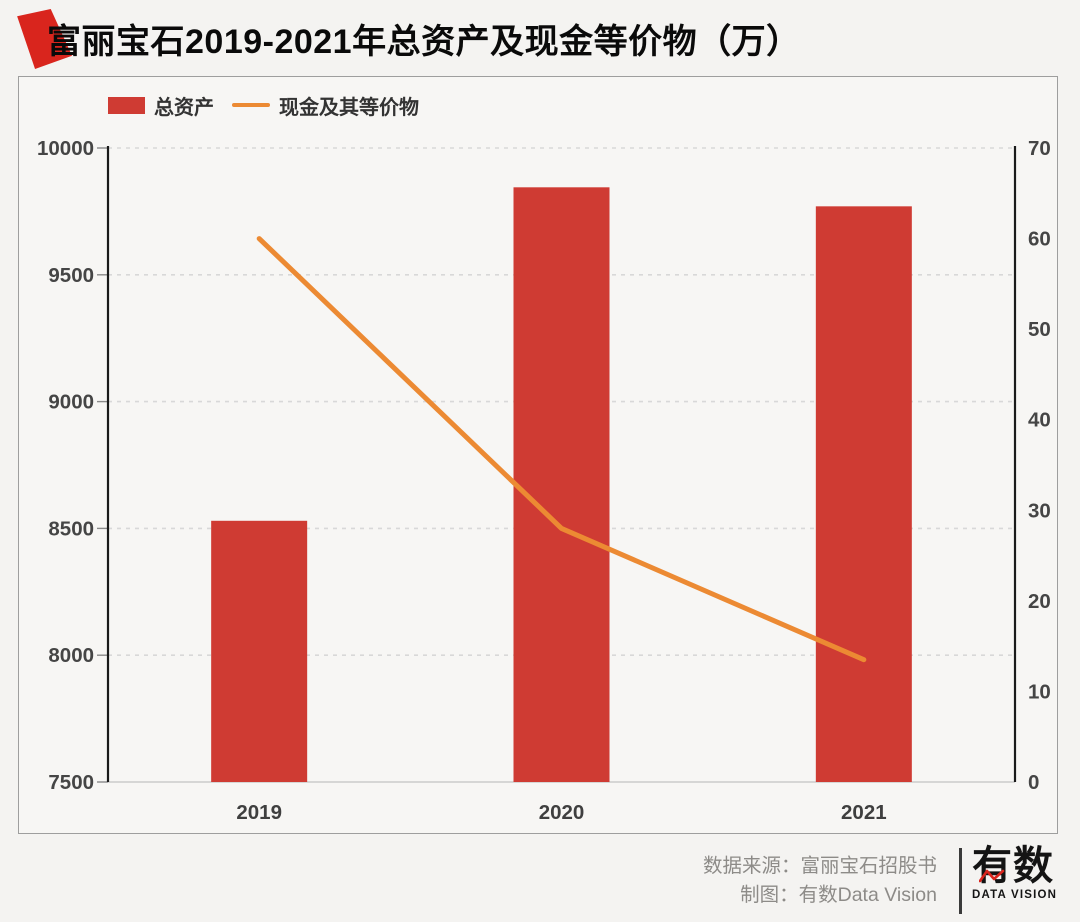  What do you see at coordinates (863, 494) in the screenshot?
I see `bar-2021` at bounding box center [863, 494].